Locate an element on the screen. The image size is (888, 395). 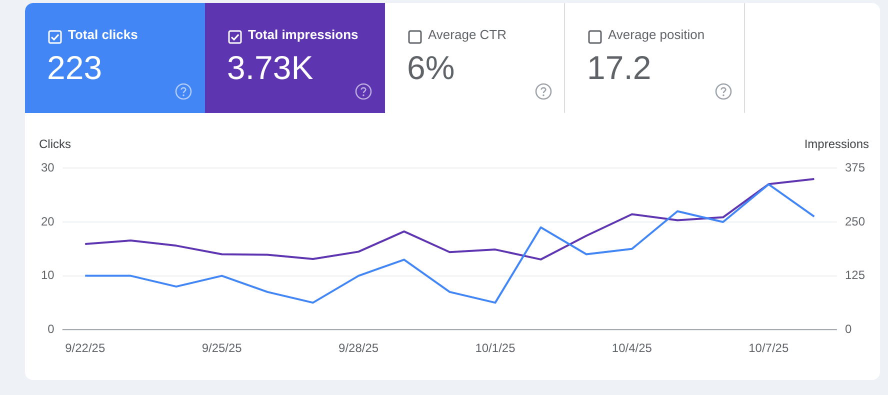
y2-tick-label: 250 is located at coordinates (855, 221).